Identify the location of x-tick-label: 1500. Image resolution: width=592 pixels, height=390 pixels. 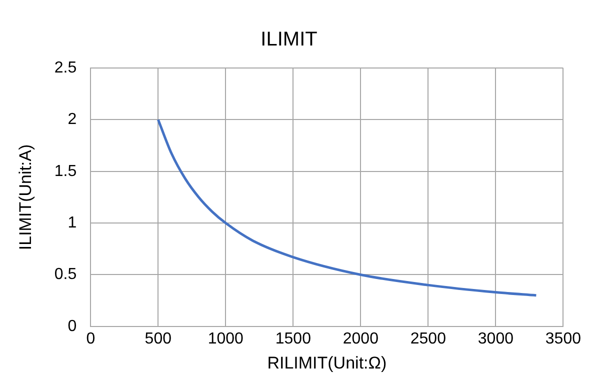
(293, 339).